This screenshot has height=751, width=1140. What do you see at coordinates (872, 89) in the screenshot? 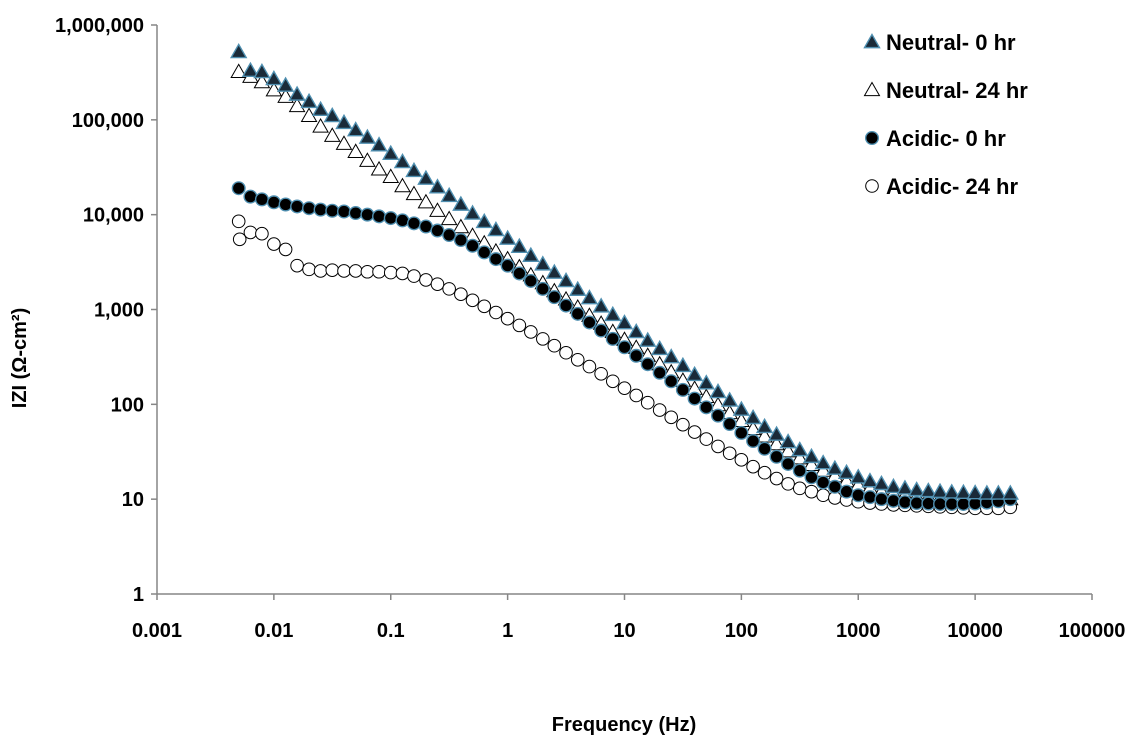
I see `legend-marker` at bounding box center [872, 89].